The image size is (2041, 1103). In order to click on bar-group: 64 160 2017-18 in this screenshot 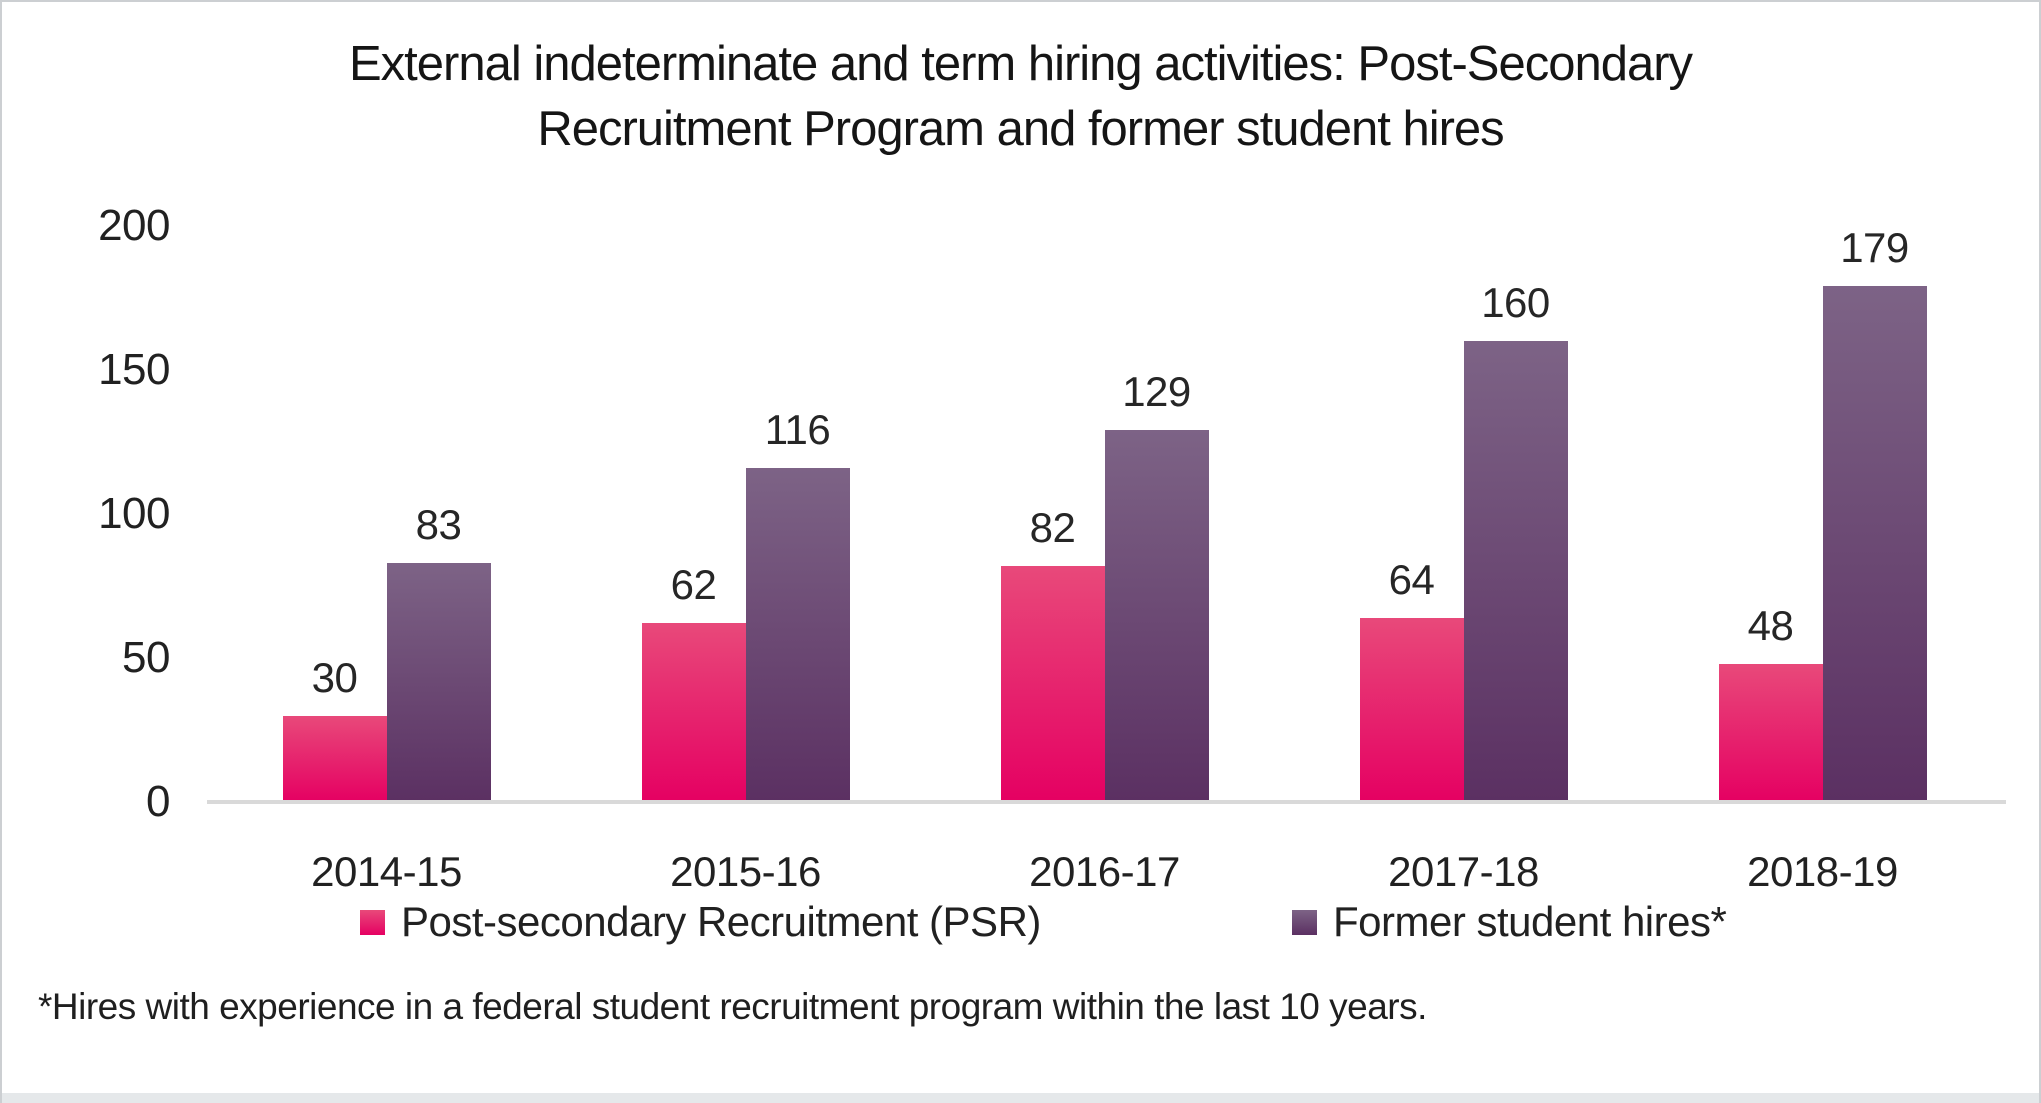, I will do `click(1463, 587)`.